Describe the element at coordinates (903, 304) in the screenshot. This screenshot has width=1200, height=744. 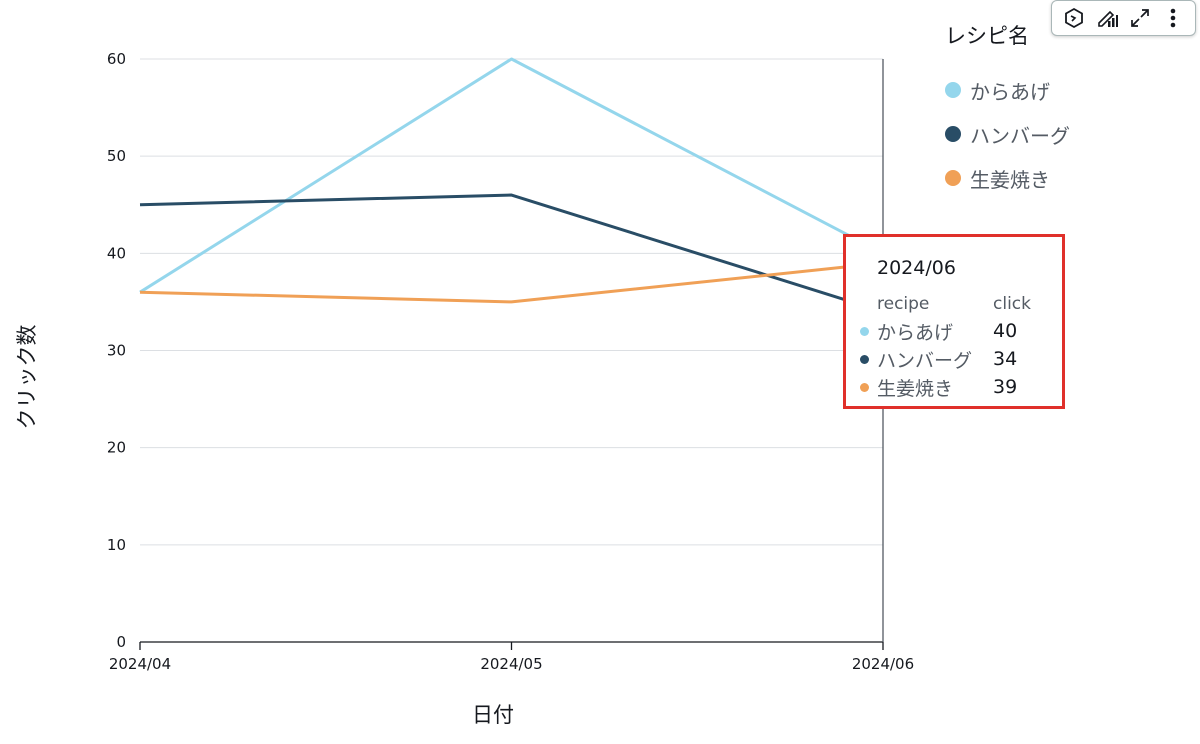
I see `tooltip-col-recipe: recipe` at that location.